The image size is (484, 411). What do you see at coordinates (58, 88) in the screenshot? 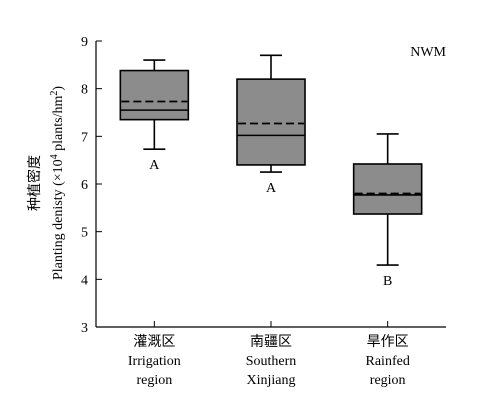
I see `y-axis-label-part: )` at bounding box center [58, 88].